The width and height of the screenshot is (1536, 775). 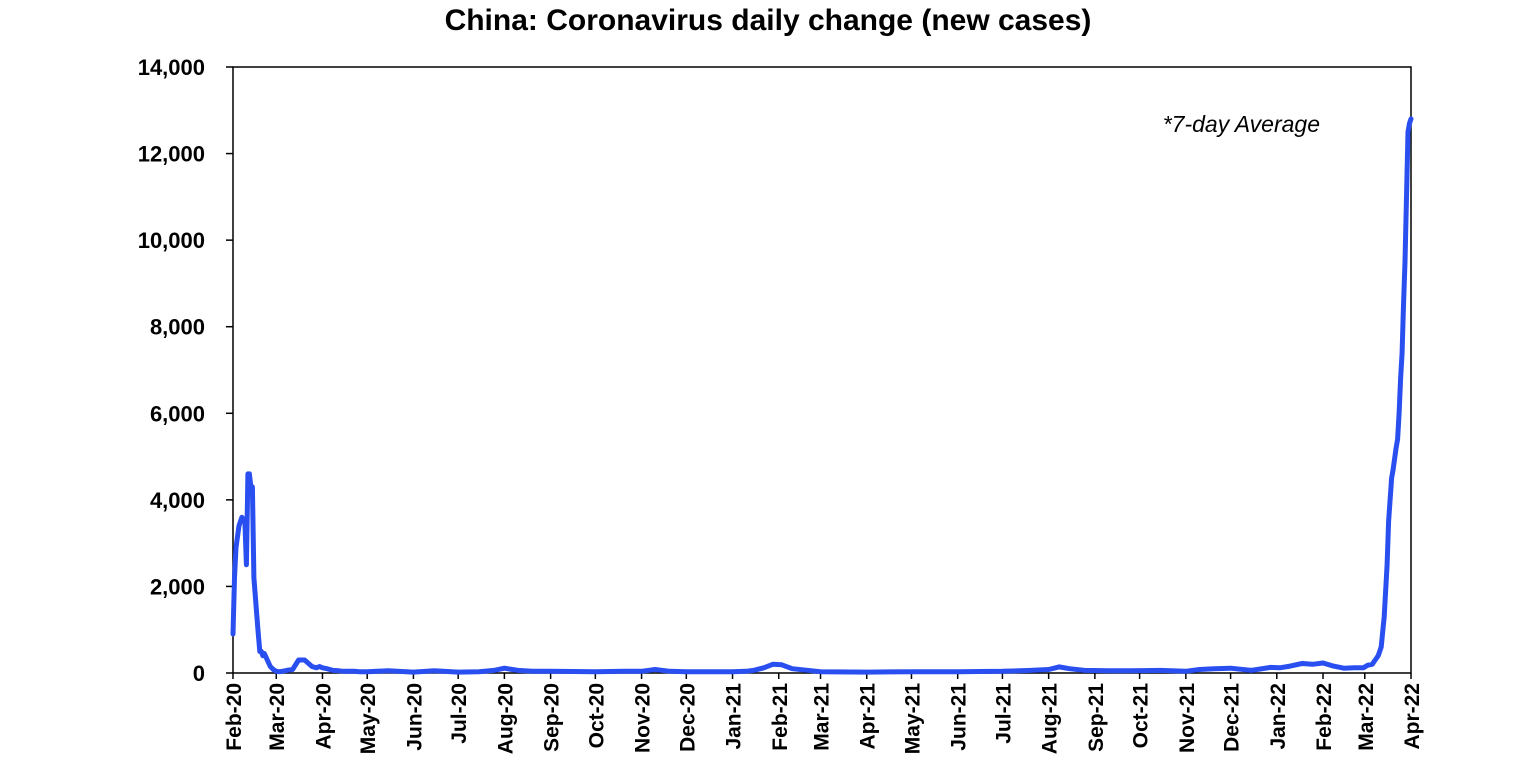 What do you see at coordinates (414, 717) in the screenshot?
I see `x-tick-label: Jun-20` at bounding box center [414, 717].